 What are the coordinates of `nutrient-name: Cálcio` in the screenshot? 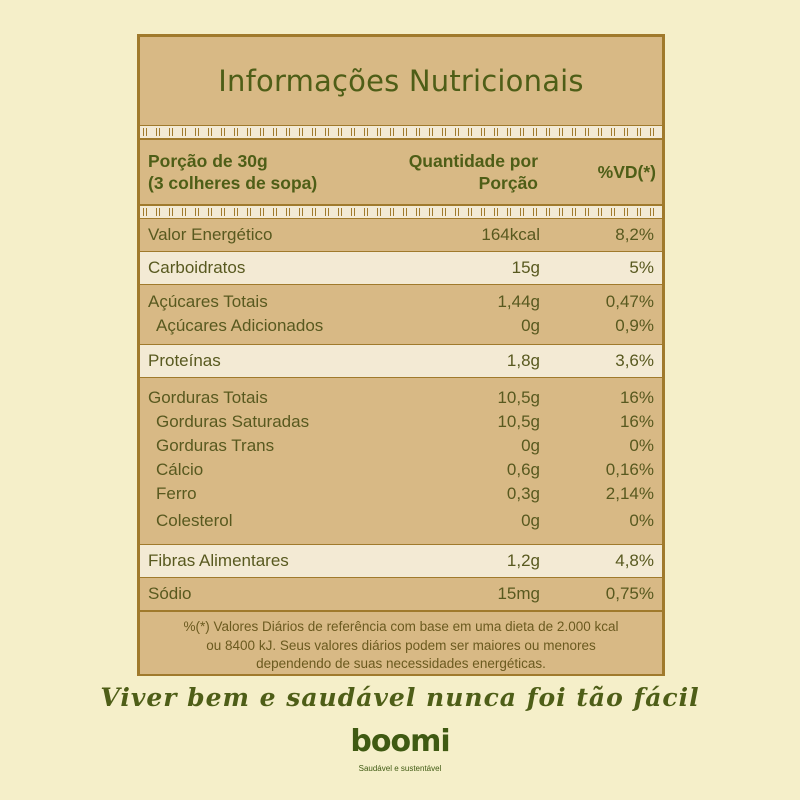 It's located at (180, 469).